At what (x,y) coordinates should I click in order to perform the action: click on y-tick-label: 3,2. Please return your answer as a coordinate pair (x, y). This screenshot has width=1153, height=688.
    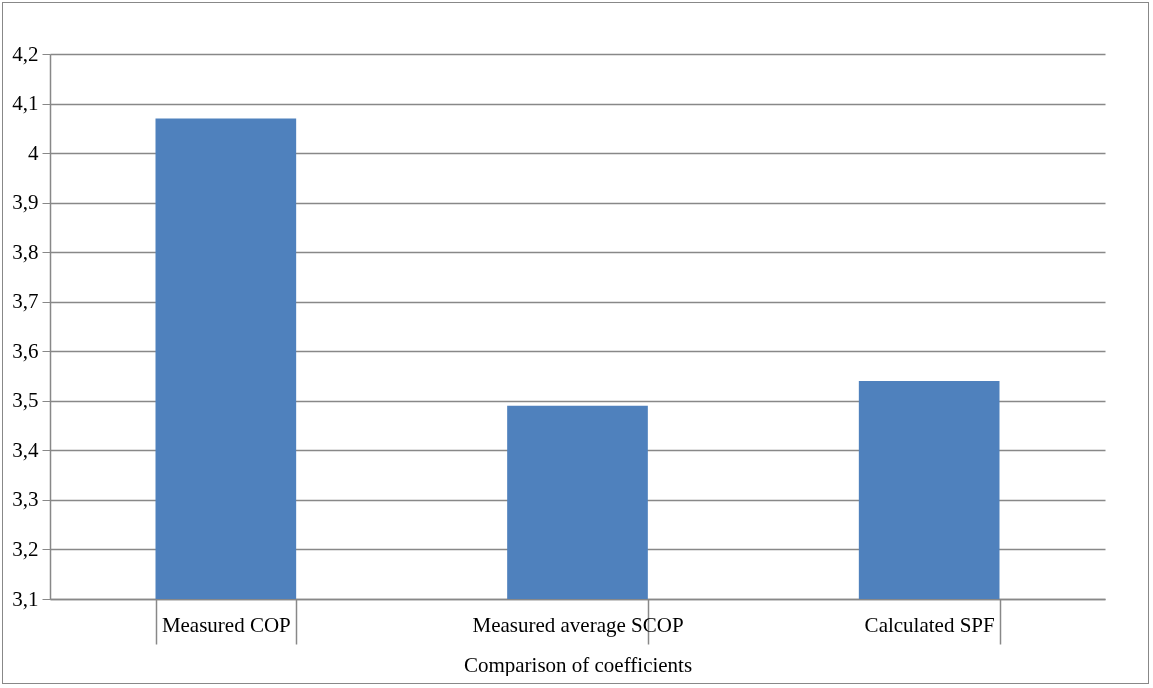
    Looking at the image, I should click on (25, 548).